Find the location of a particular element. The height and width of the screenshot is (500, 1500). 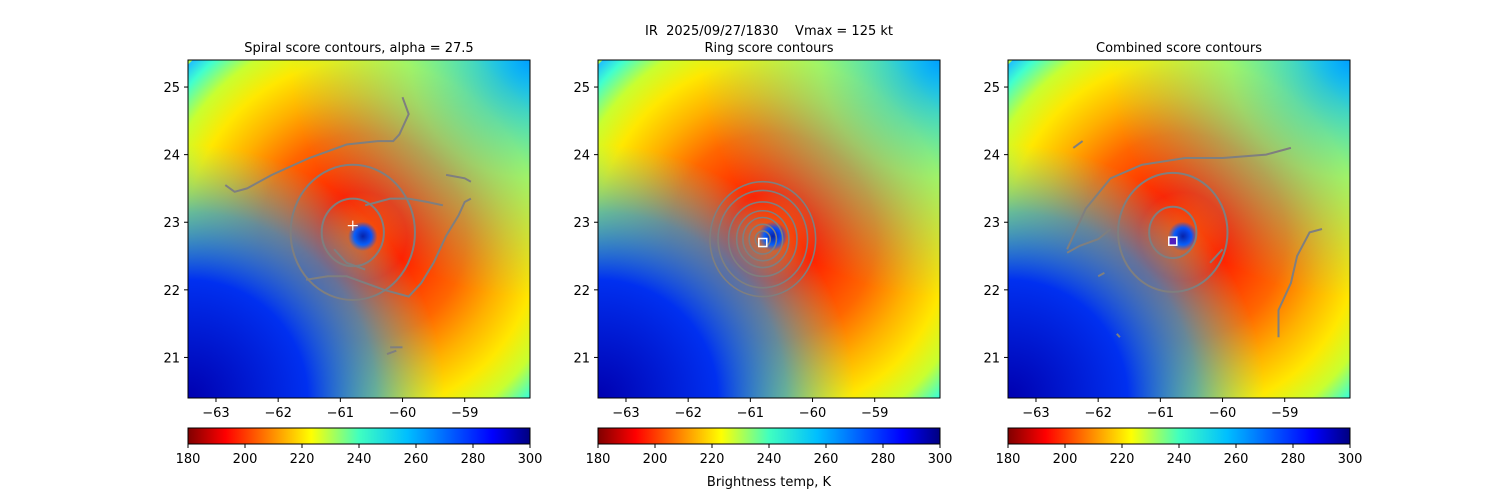

panel-title: Combined score contours is located at coordinates (1179, 48).